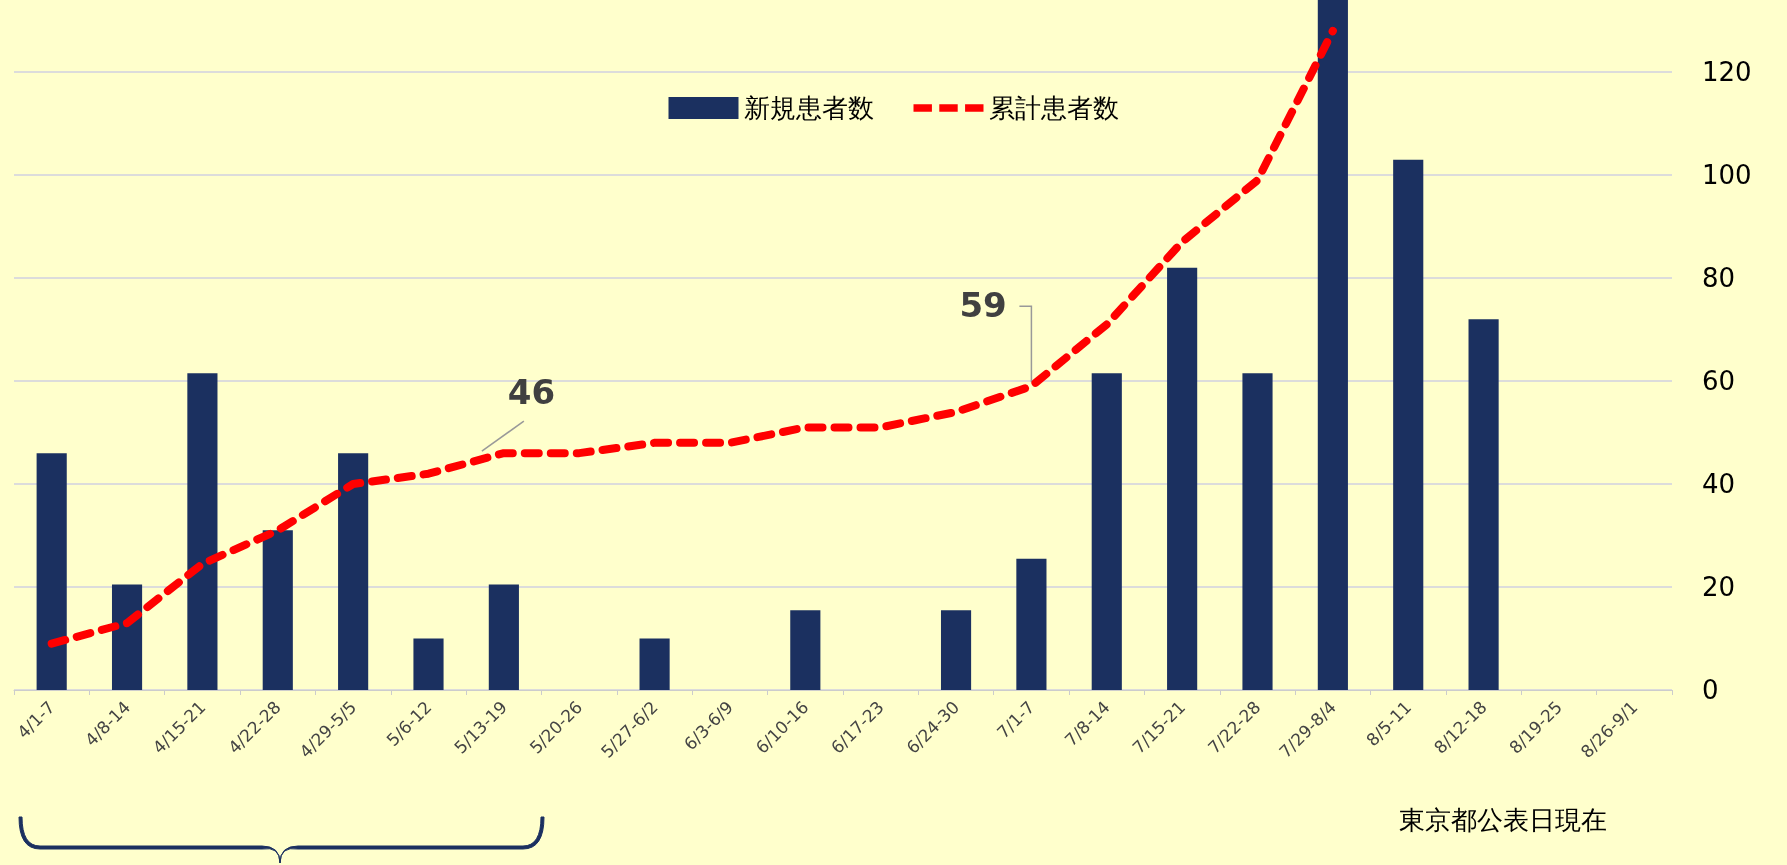 Image resolution: width=1787 pixels, height=865 pixels. Describe the element at coordinates (1503, 820) in the screenshot. I see `text: 東京都公表日現在` at that location.